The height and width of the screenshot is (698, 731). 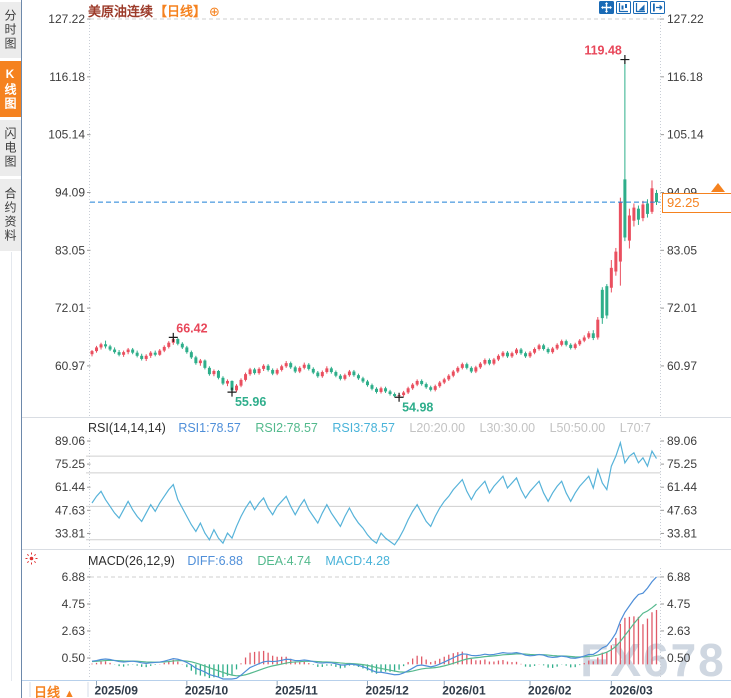 I want to click on crosshair-icon, so click(x=606, y=7).